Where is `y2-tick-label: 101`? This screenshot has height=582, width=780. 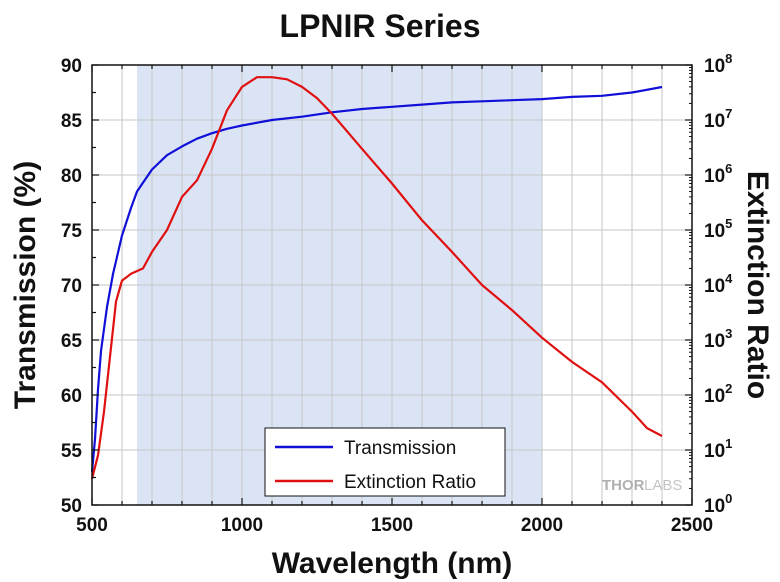
y2-tick-label: 101 is located at coordinates (718, 449).